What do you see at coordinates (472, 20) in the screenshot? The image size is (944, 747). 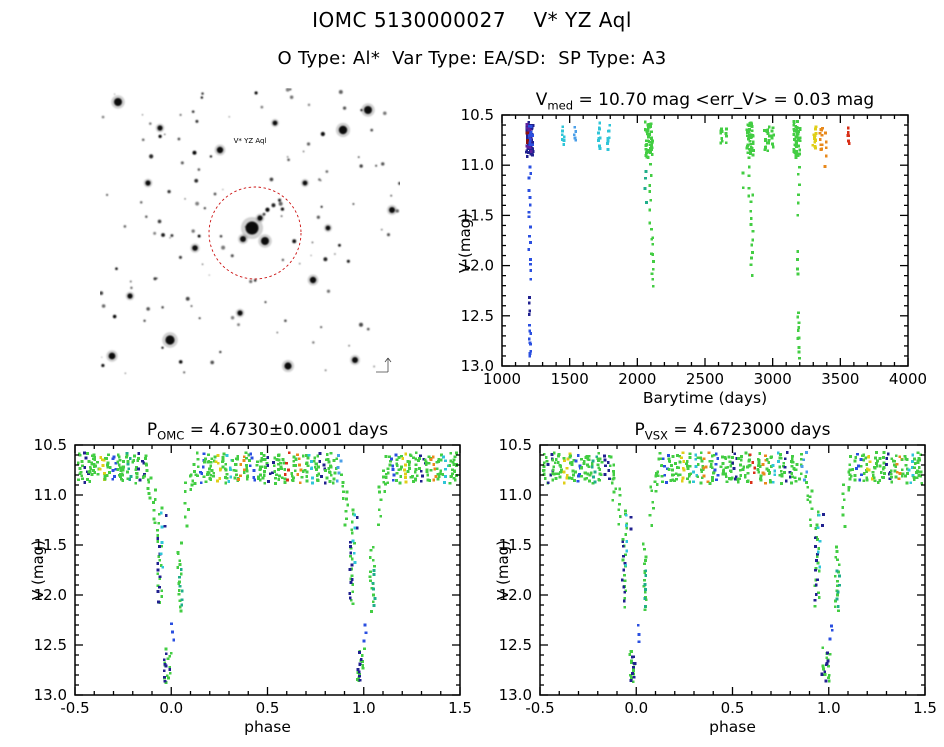 I see `page-title: IOMC 5130000027 V* YZ Aql` at bounding box center [472, 20].